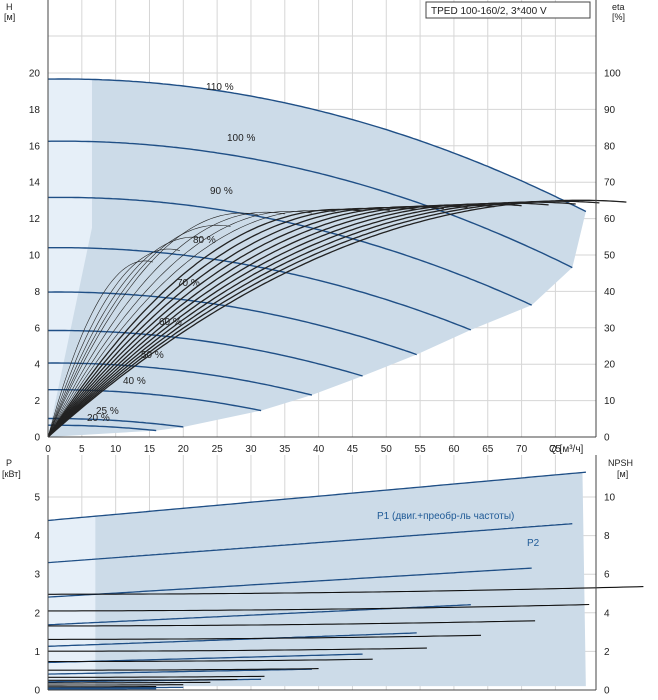  I want to click on npsh-tick-2: 2, so click(607, 652).